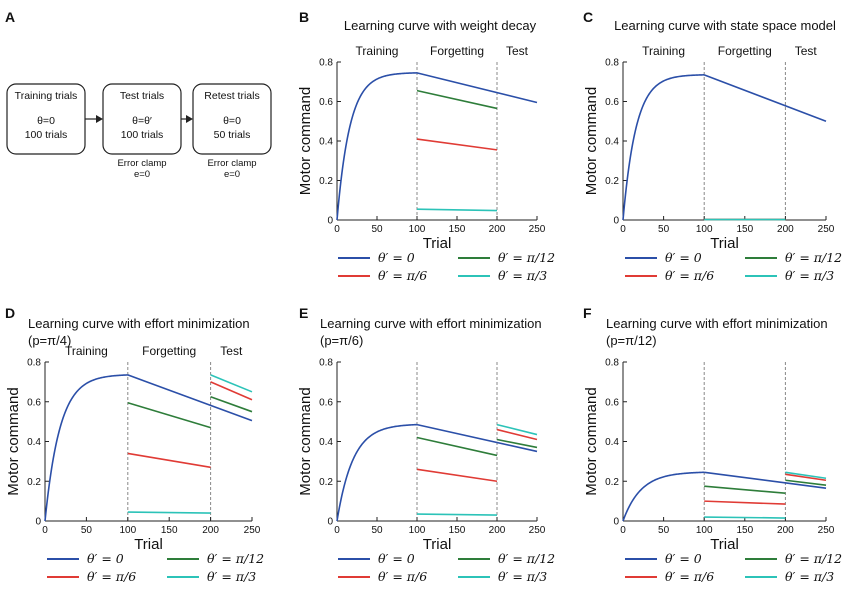 This screenshot has width=853, height=592. What do you see at coordinates (46, 119) in the screenshot?
I see `training-box: Training trials θ=0 100 trials` at bounding box center [46, 119].